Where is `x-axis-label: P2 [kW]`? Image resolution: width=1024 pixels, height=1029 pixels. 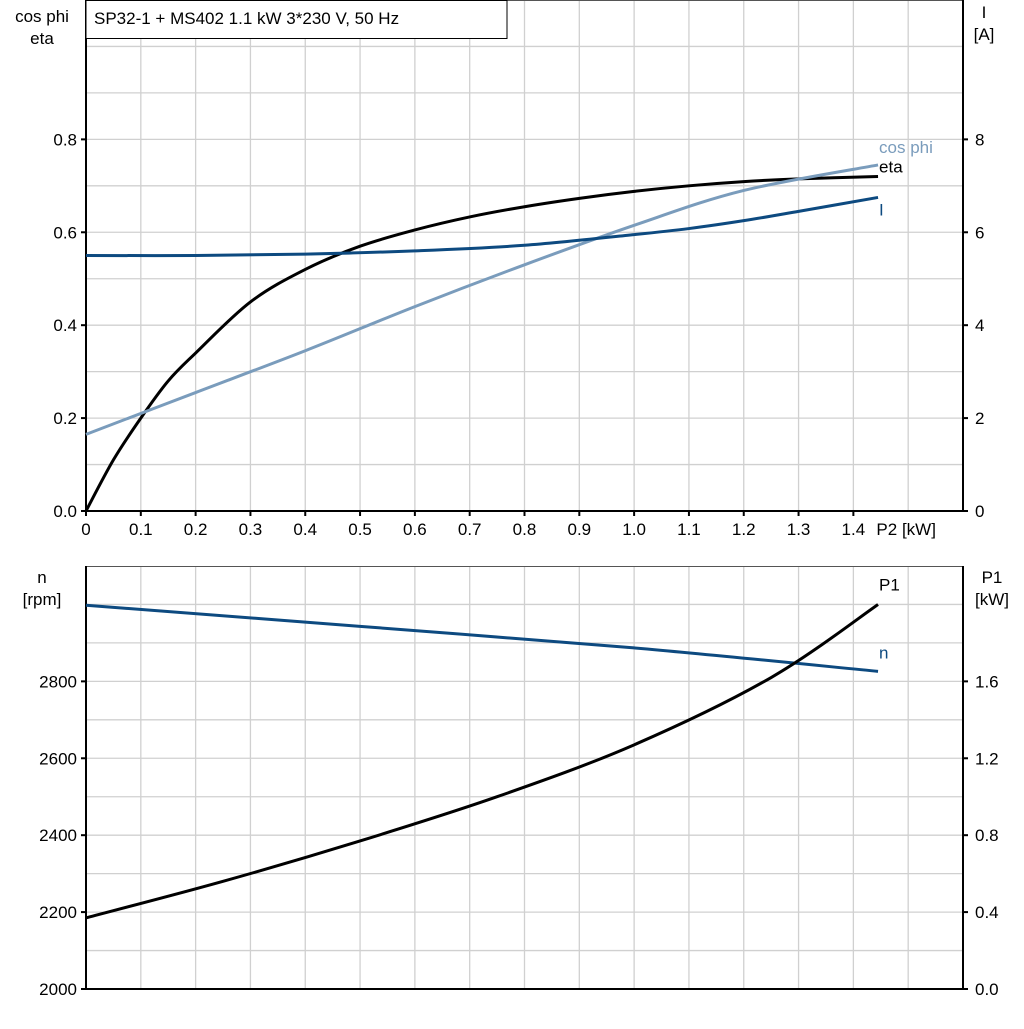
x-axis-label: P2 [kW] is located at coordinates (906, 529).